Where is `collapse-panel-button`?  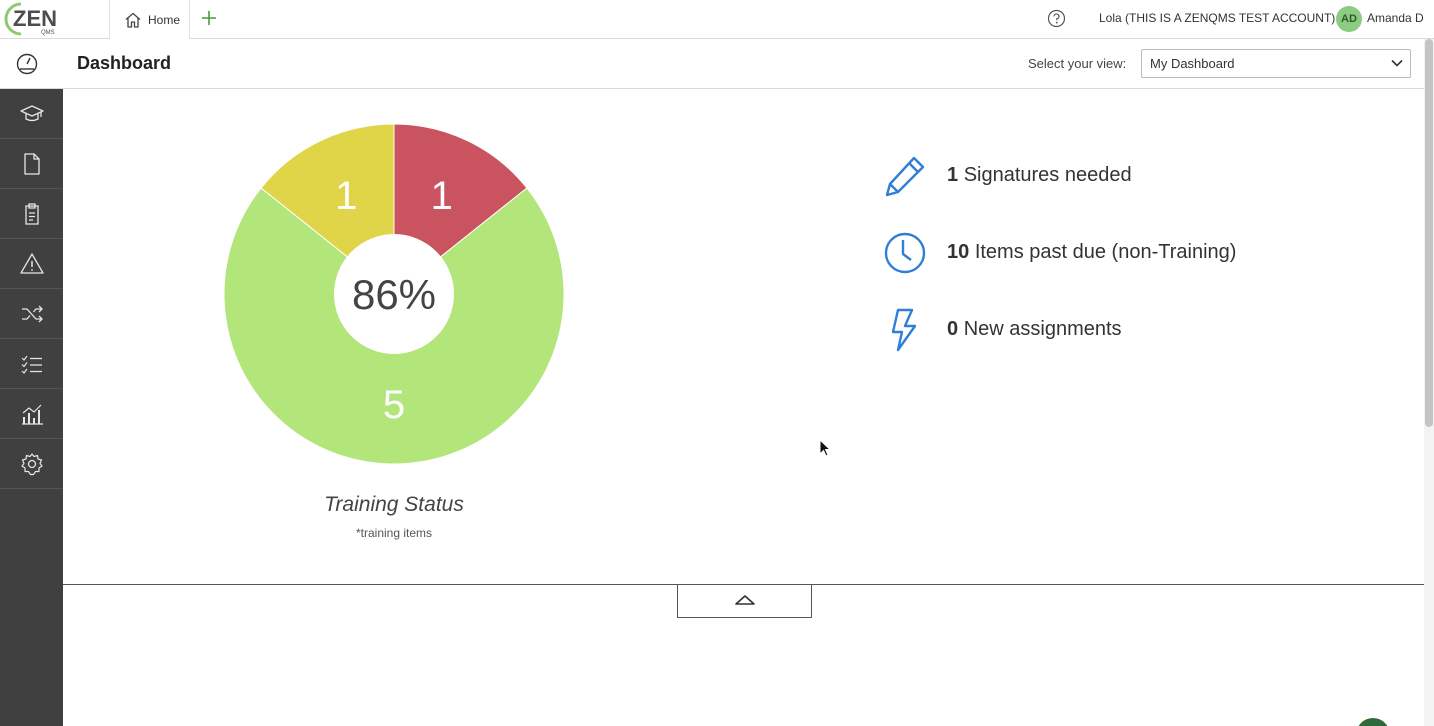 collapse-panel-button is located at coordinates (744, 601).